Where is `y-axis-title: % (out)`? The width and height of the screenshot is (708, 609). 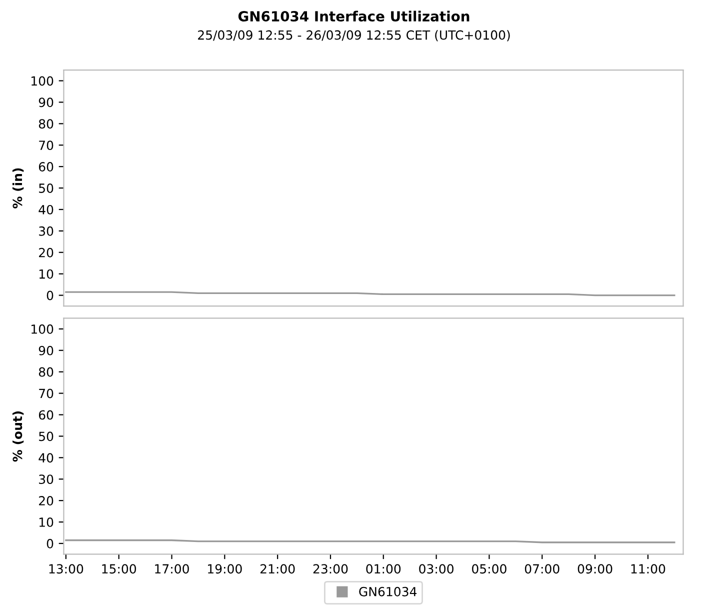
y-axis-title: % (out) is located at coordinates (18, 436).